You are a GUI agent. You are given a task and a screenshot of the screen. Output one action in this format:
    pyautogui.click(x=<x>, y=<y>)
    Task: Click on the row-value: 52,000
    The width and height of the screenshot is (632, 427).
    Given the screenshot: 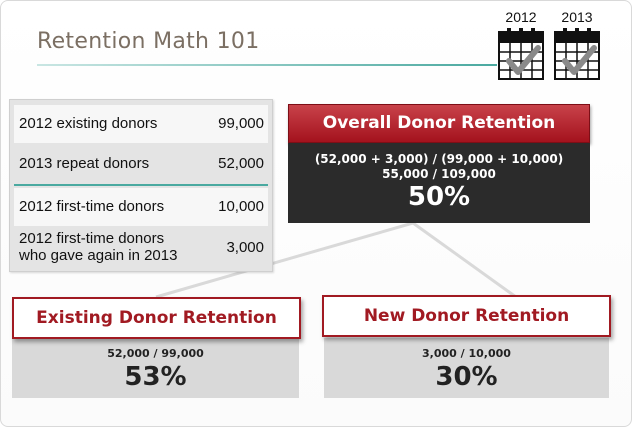 What is the action you would take?
    pyautogui.click(x=241, y=163)
    